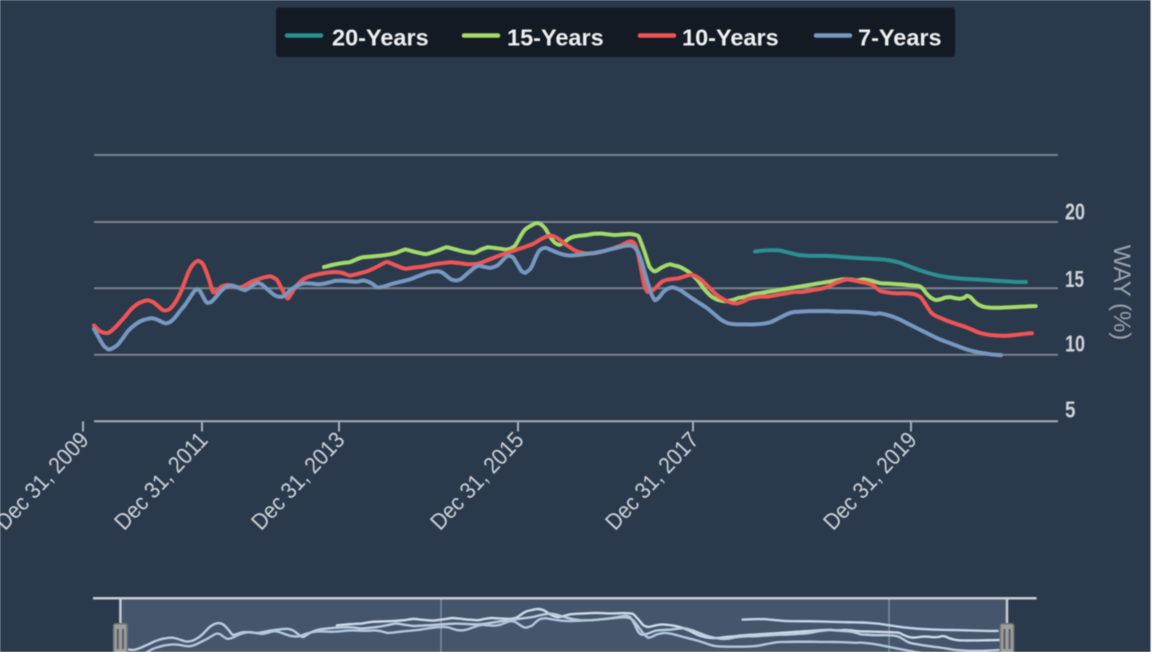  Describe the element at coordinates (1075, 343) in the screenshot. I see `svg-text: 10` at that location.